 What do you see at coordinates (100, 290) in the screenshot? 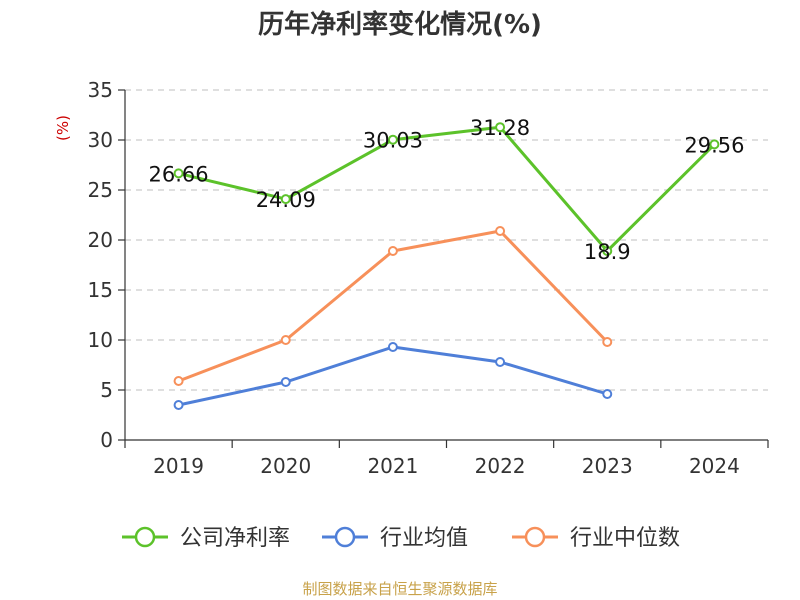
I see `y-tick-label: 15` at bounding box center [100, 290].